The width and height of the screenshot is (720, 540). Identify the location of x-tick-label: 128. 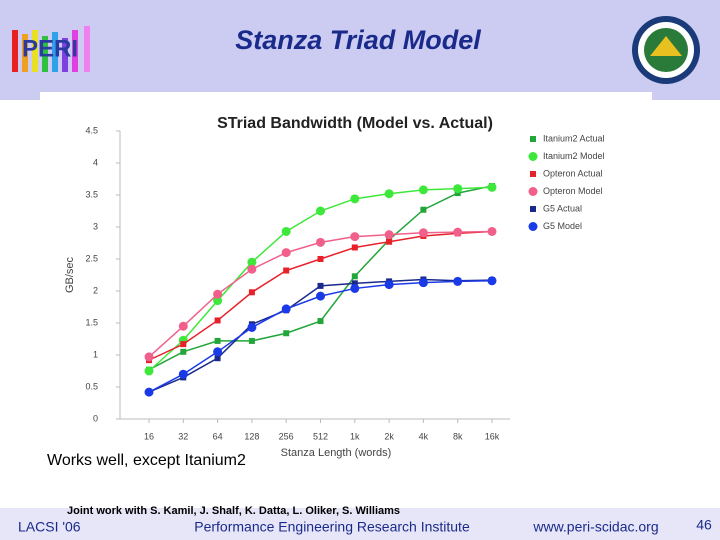
(251, 436).